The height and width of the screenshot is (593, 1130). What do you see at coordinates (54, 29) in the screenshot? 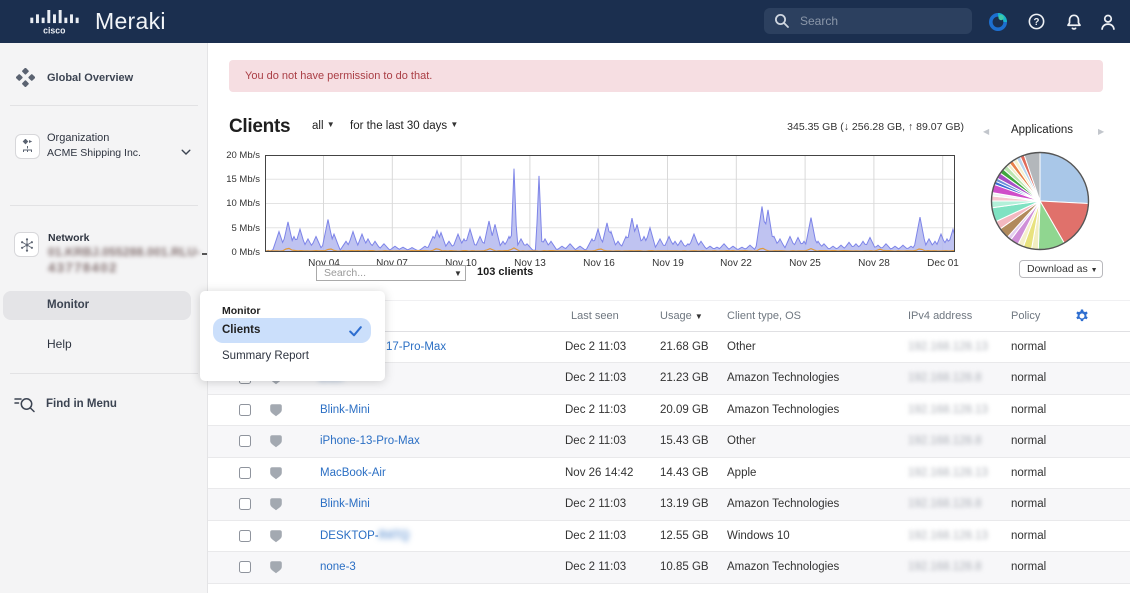
I see `svg-text: cisco` at bounding box center [54, 29].